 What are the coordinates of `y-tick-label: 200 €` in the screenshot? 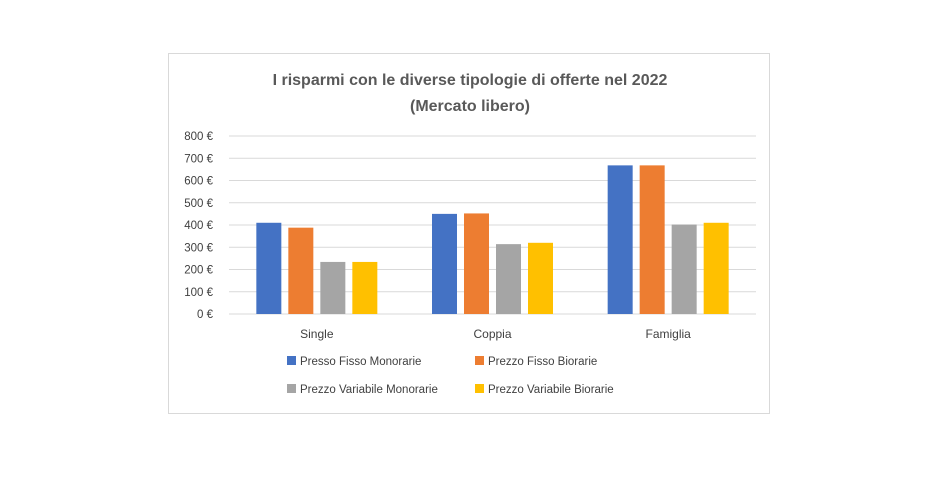 It's located at (198, 271).